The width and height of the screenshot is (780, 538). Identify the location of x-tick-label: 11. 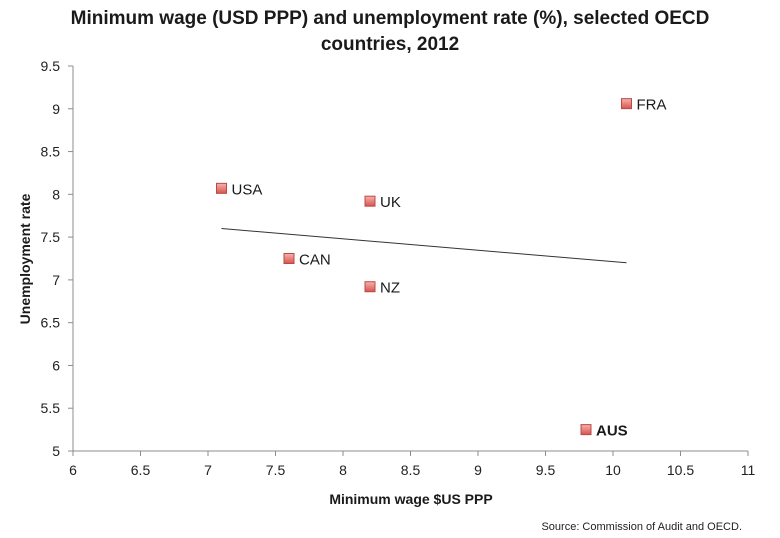
(748, 470).